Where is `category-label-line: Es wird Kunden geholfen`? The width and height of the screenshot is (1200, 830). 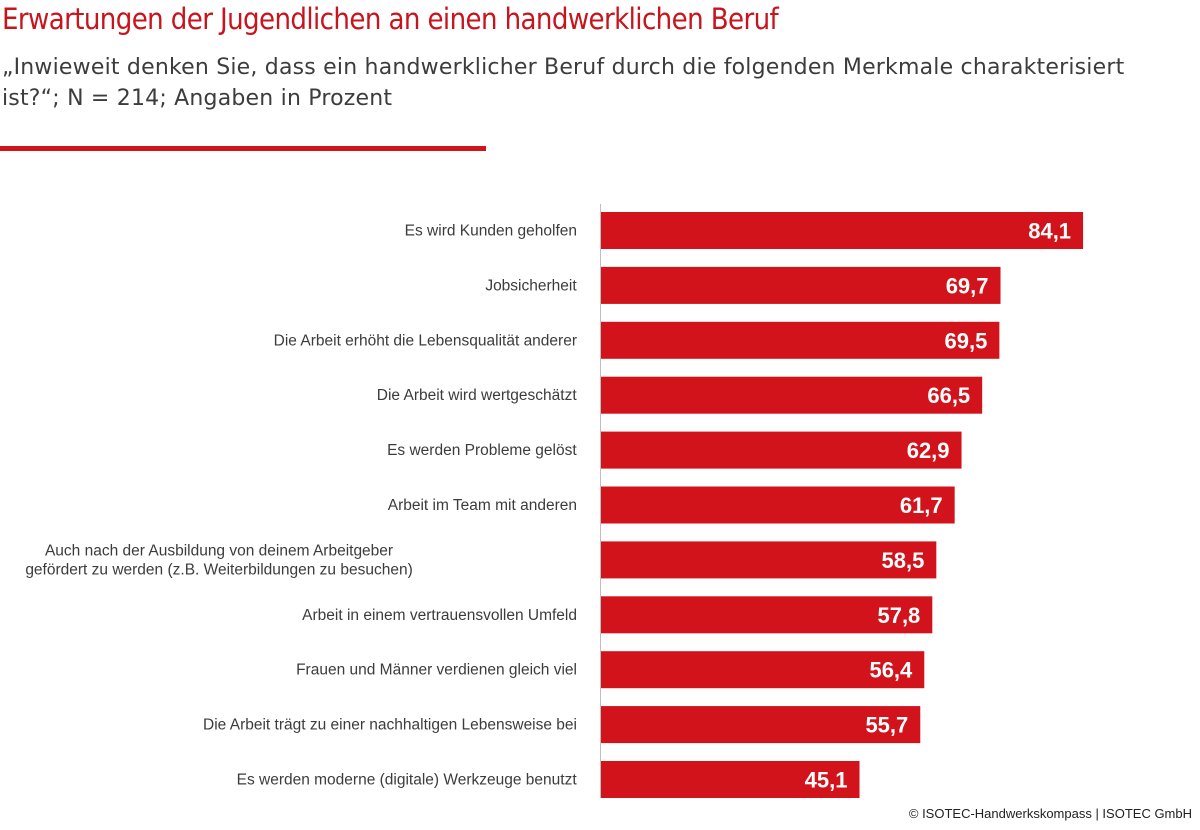
category-label-line: Es wird Kunden geholfen is located at coordinates (491, 231).